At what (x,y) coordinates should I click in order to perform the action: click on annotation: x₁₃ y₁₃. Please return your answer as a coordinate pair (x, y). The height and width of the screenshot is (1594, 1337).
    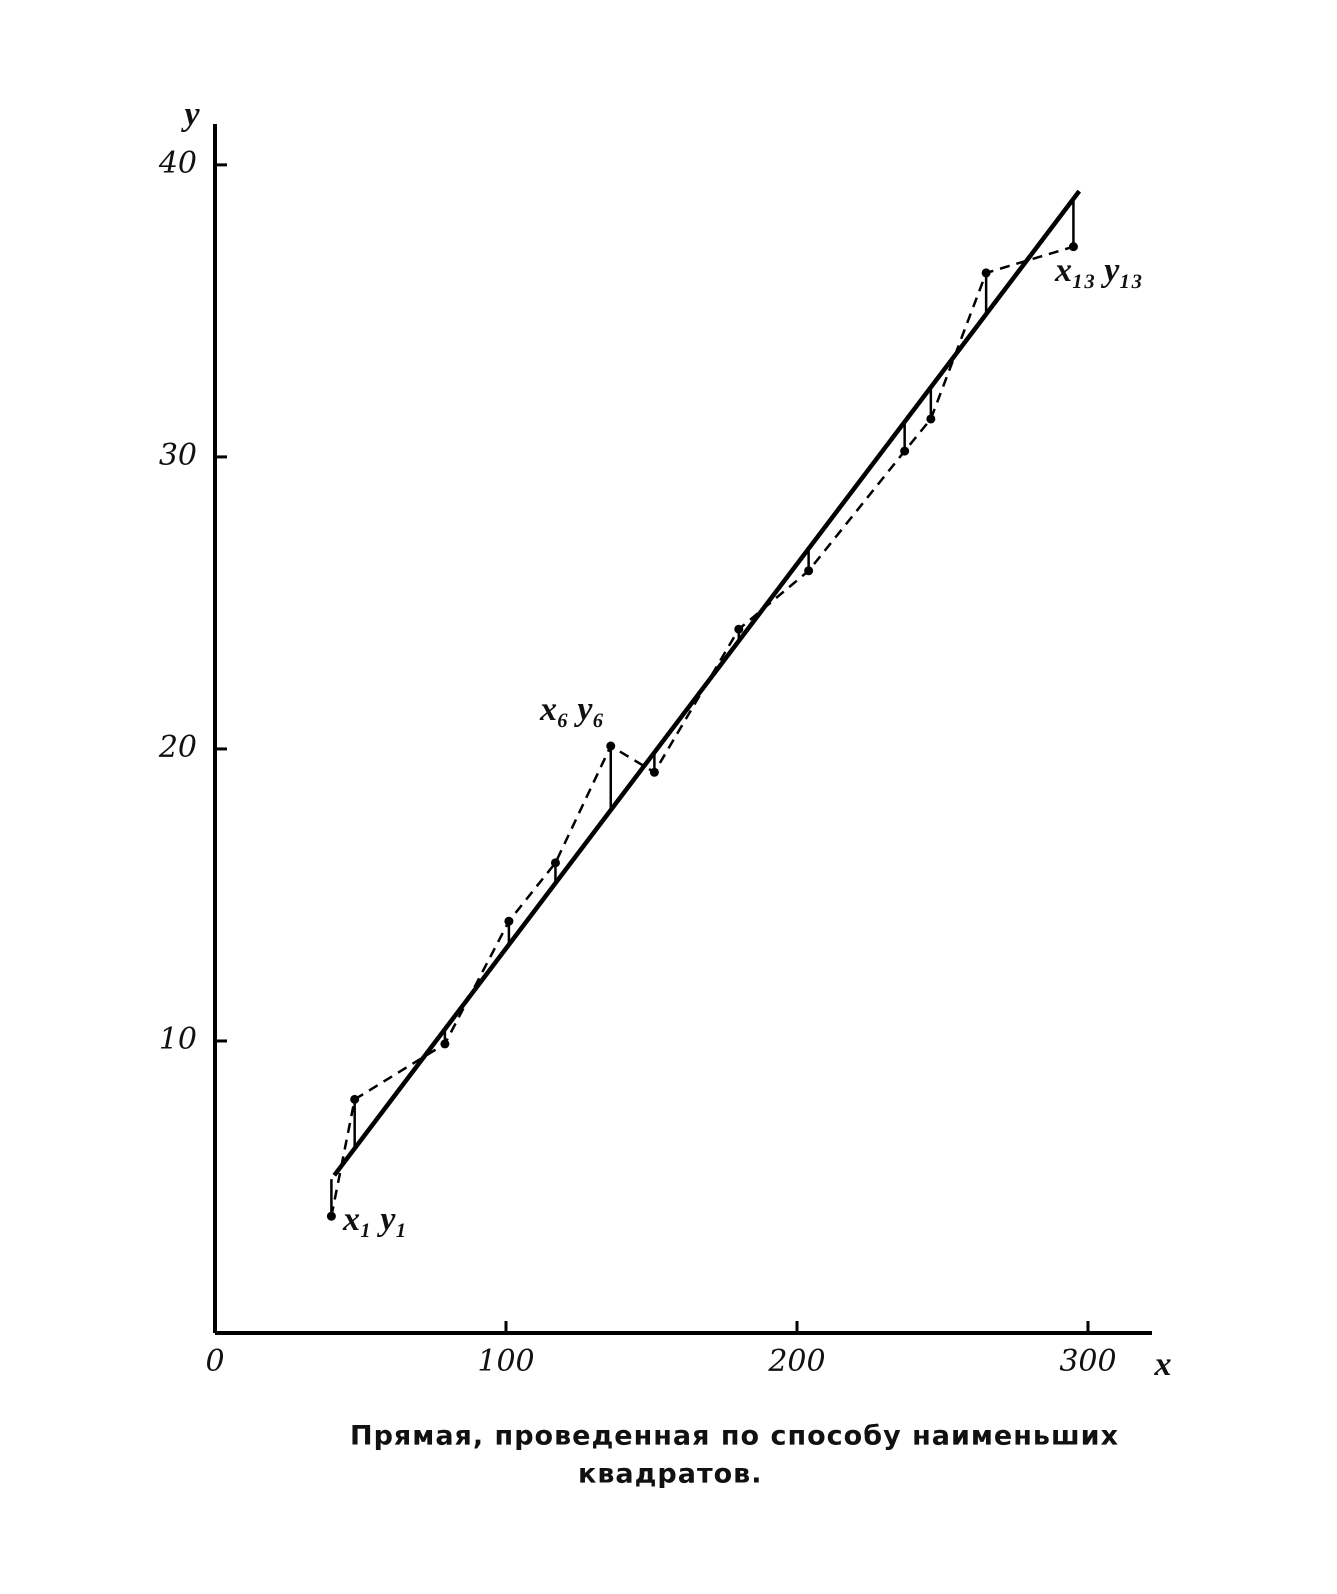
    Looking at the image, I should click on (1098, 270).